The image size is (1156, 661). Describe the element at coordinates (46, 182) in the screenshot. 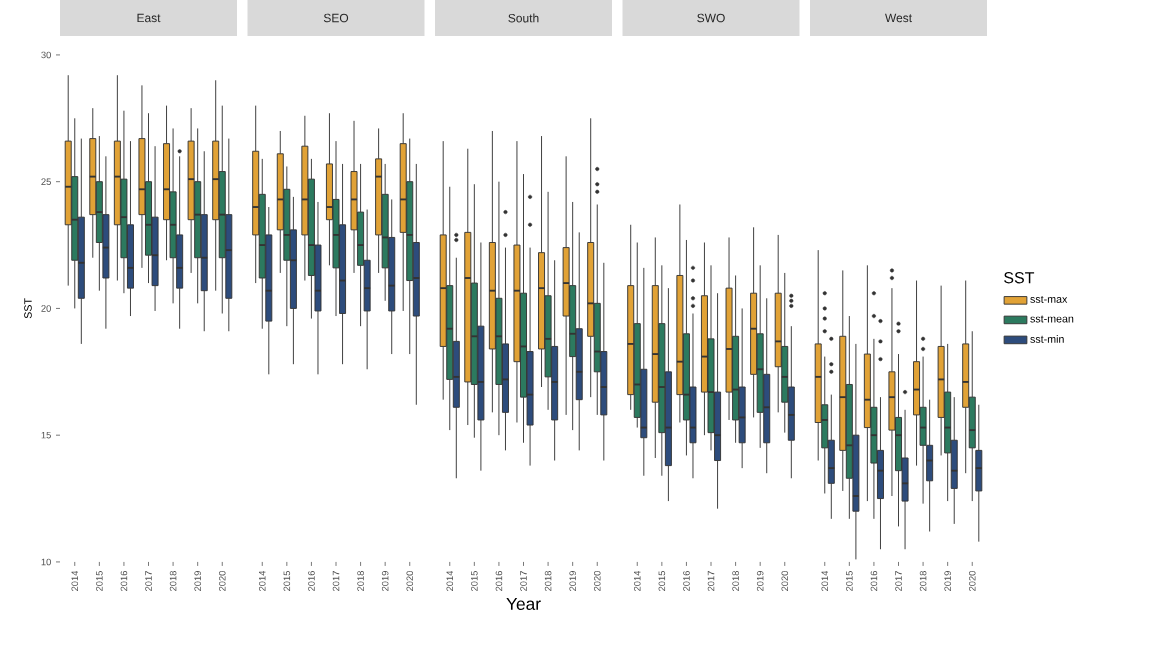

I see `y-tick-label: 25` at that location.